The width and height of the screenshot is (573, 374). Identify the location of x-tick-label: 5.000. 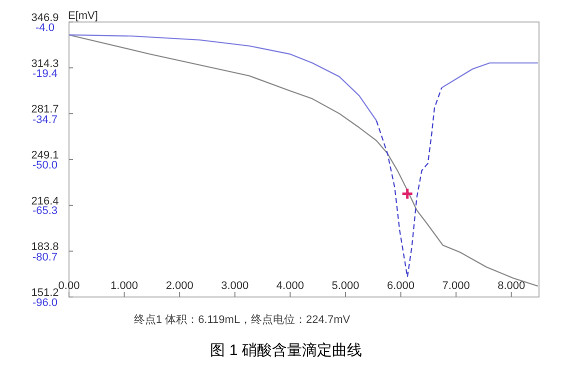
(346, 286).